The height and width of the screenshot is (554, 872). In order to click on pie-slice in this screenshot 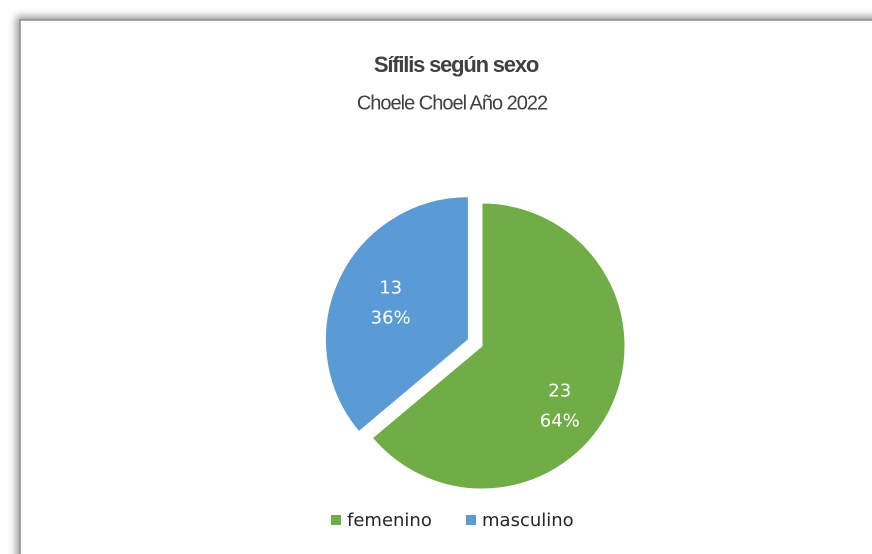, I will do `click(396, 314)`.